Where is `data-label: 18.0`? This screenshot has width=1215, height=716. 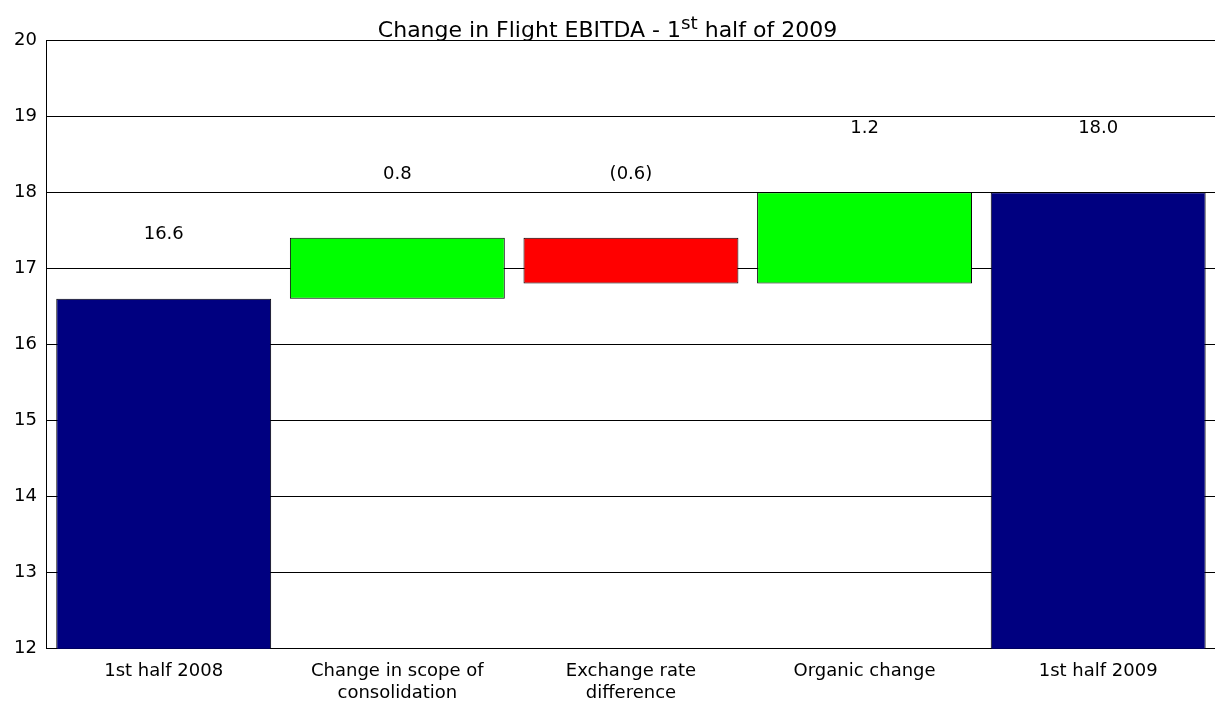 data-label: 18.0 is located at coordinates (1098, 126).